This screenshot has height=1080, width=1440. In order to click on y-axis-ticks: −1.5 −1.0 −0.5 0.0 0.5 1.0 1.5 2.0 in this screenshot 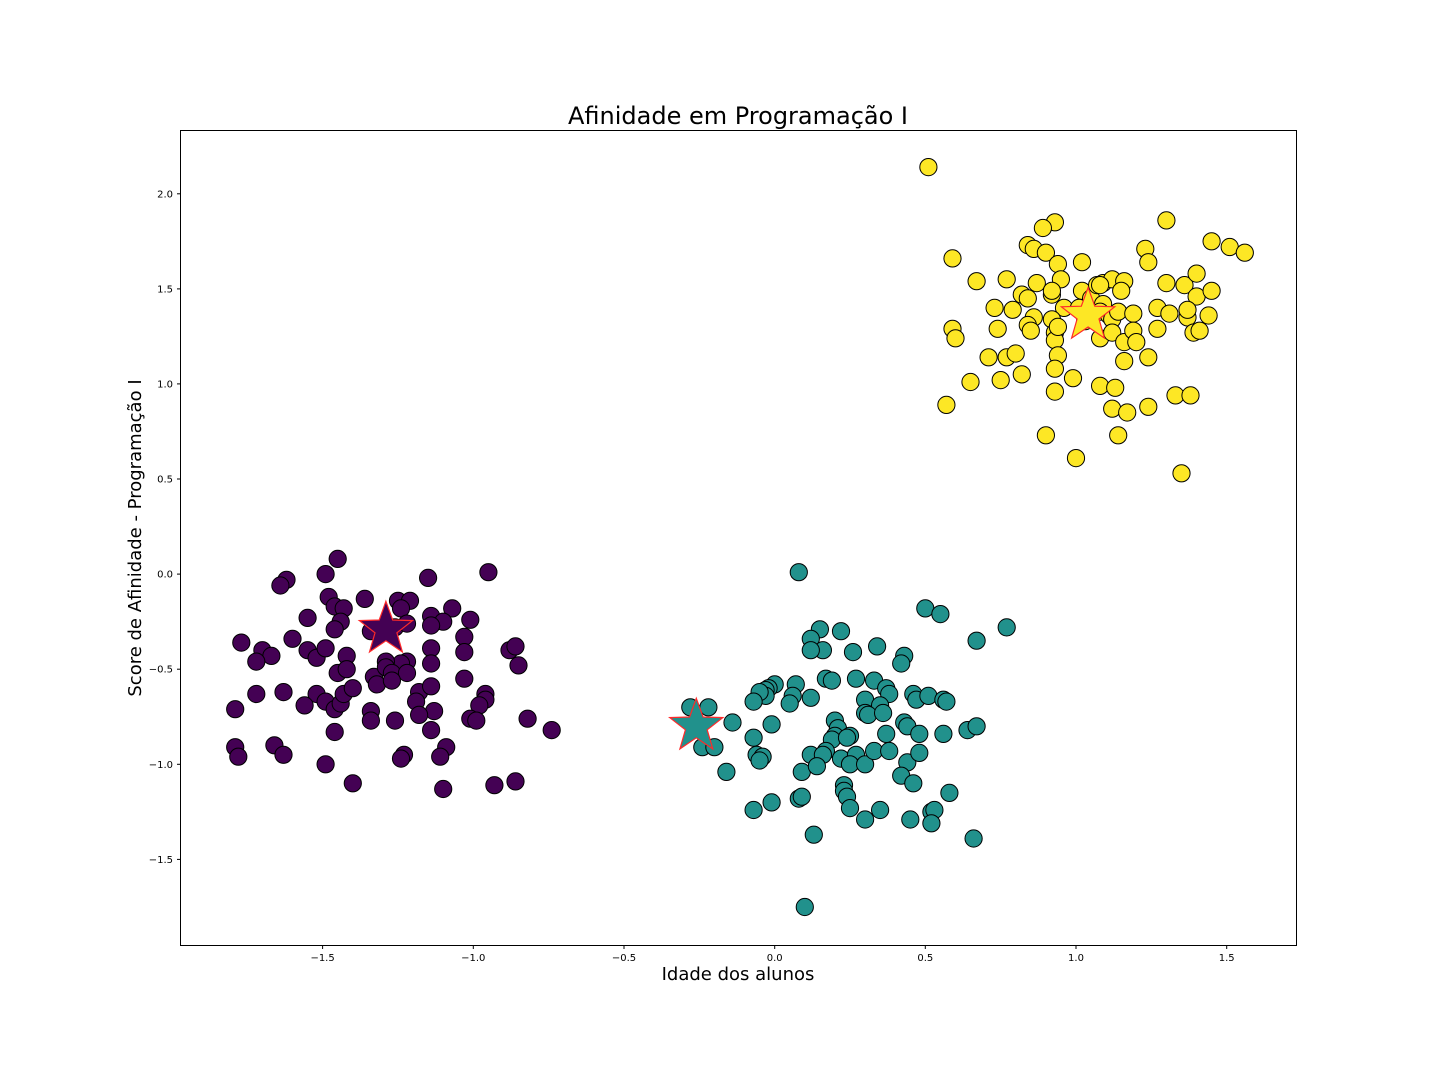, I will do `click(165, 527)`.